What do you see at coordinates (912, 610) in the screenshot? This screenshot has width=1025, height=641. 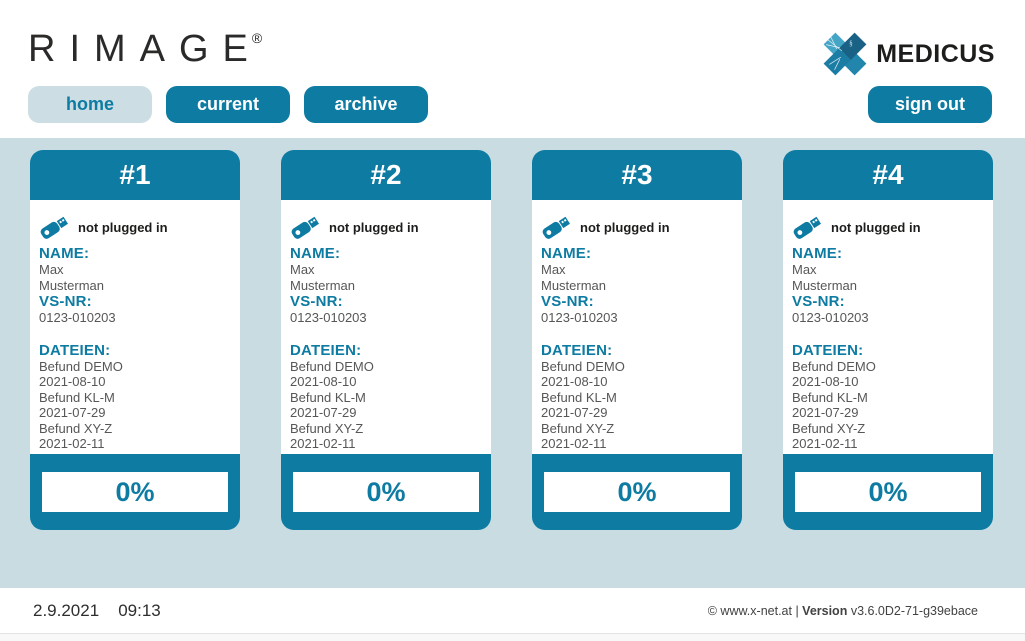 I see `version-value: v3.6.0D2-71-g39ebace` at bounding box center [912, 610].